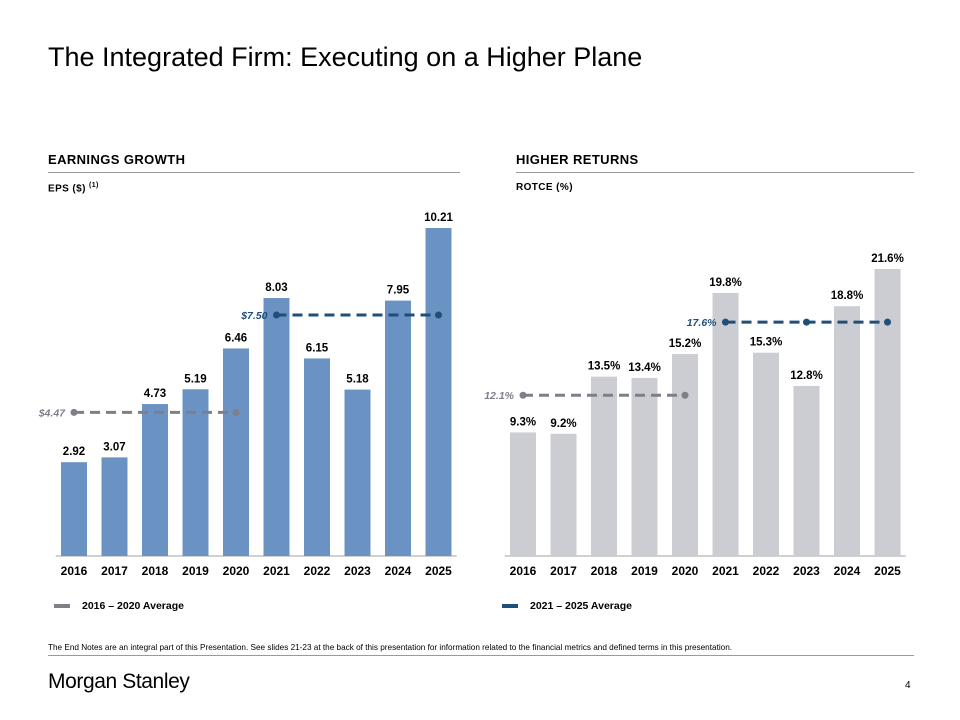 The height and width of the screenshot is (720, 960). Describe the element at coordinates (766, 571) in the screenshot. I see `rotce-tick-label-2022: 2022` at that location.